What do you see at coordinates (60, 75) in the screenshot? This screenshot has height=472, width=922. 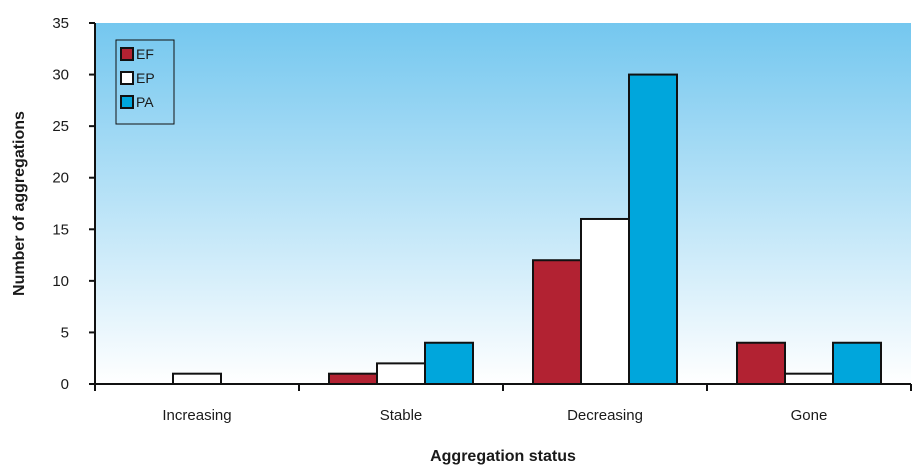 I see `y-tick-label: 30` at bounding box center [60, 75].